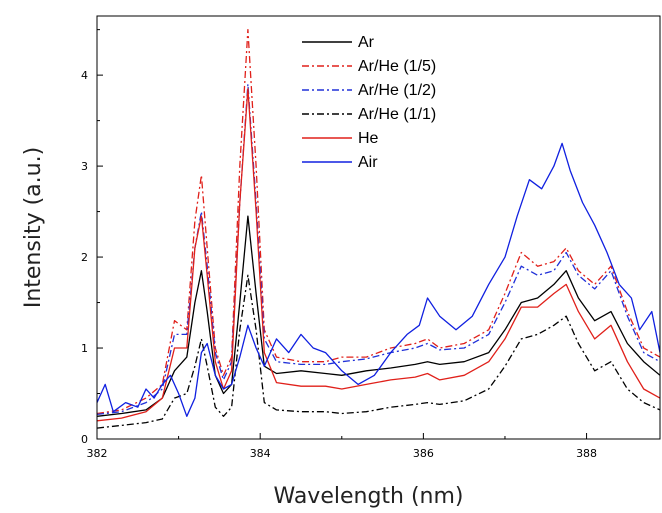 The height and width of the screenshot is (513, 662). I want to click on y-tick-label: 0, so click(84, 439).